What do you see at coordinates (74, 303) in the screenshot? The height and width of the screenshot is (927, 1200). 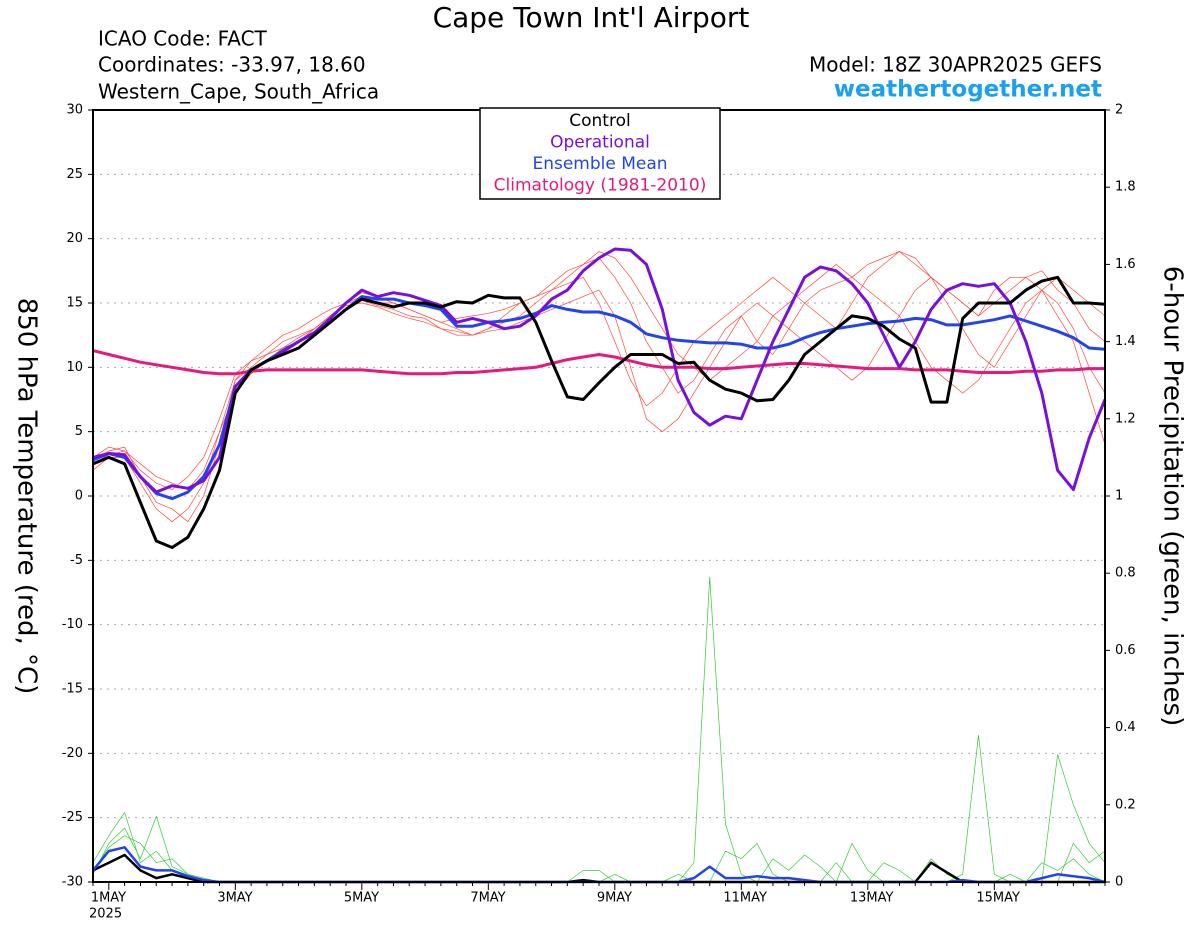 I see `y-tick-label: 15` at bounding box center [74, 303].